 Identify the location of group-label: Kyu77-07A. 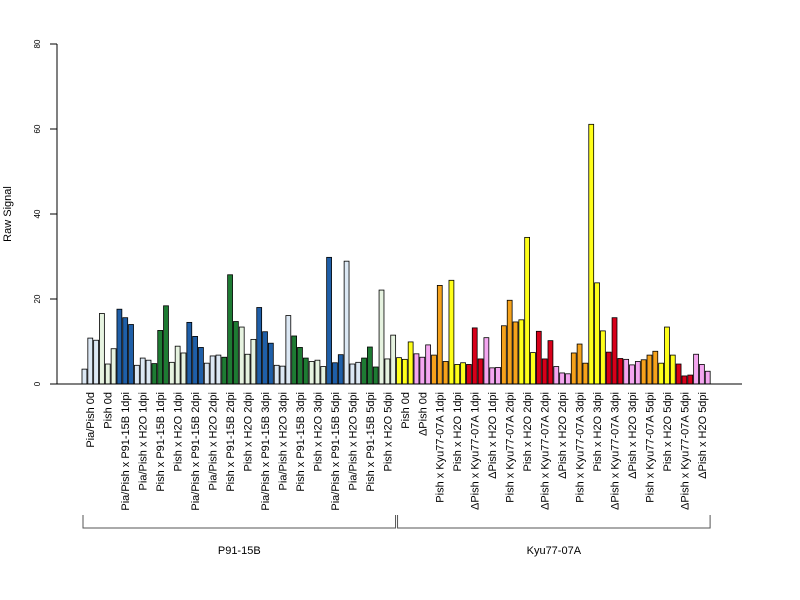
(554, 551).